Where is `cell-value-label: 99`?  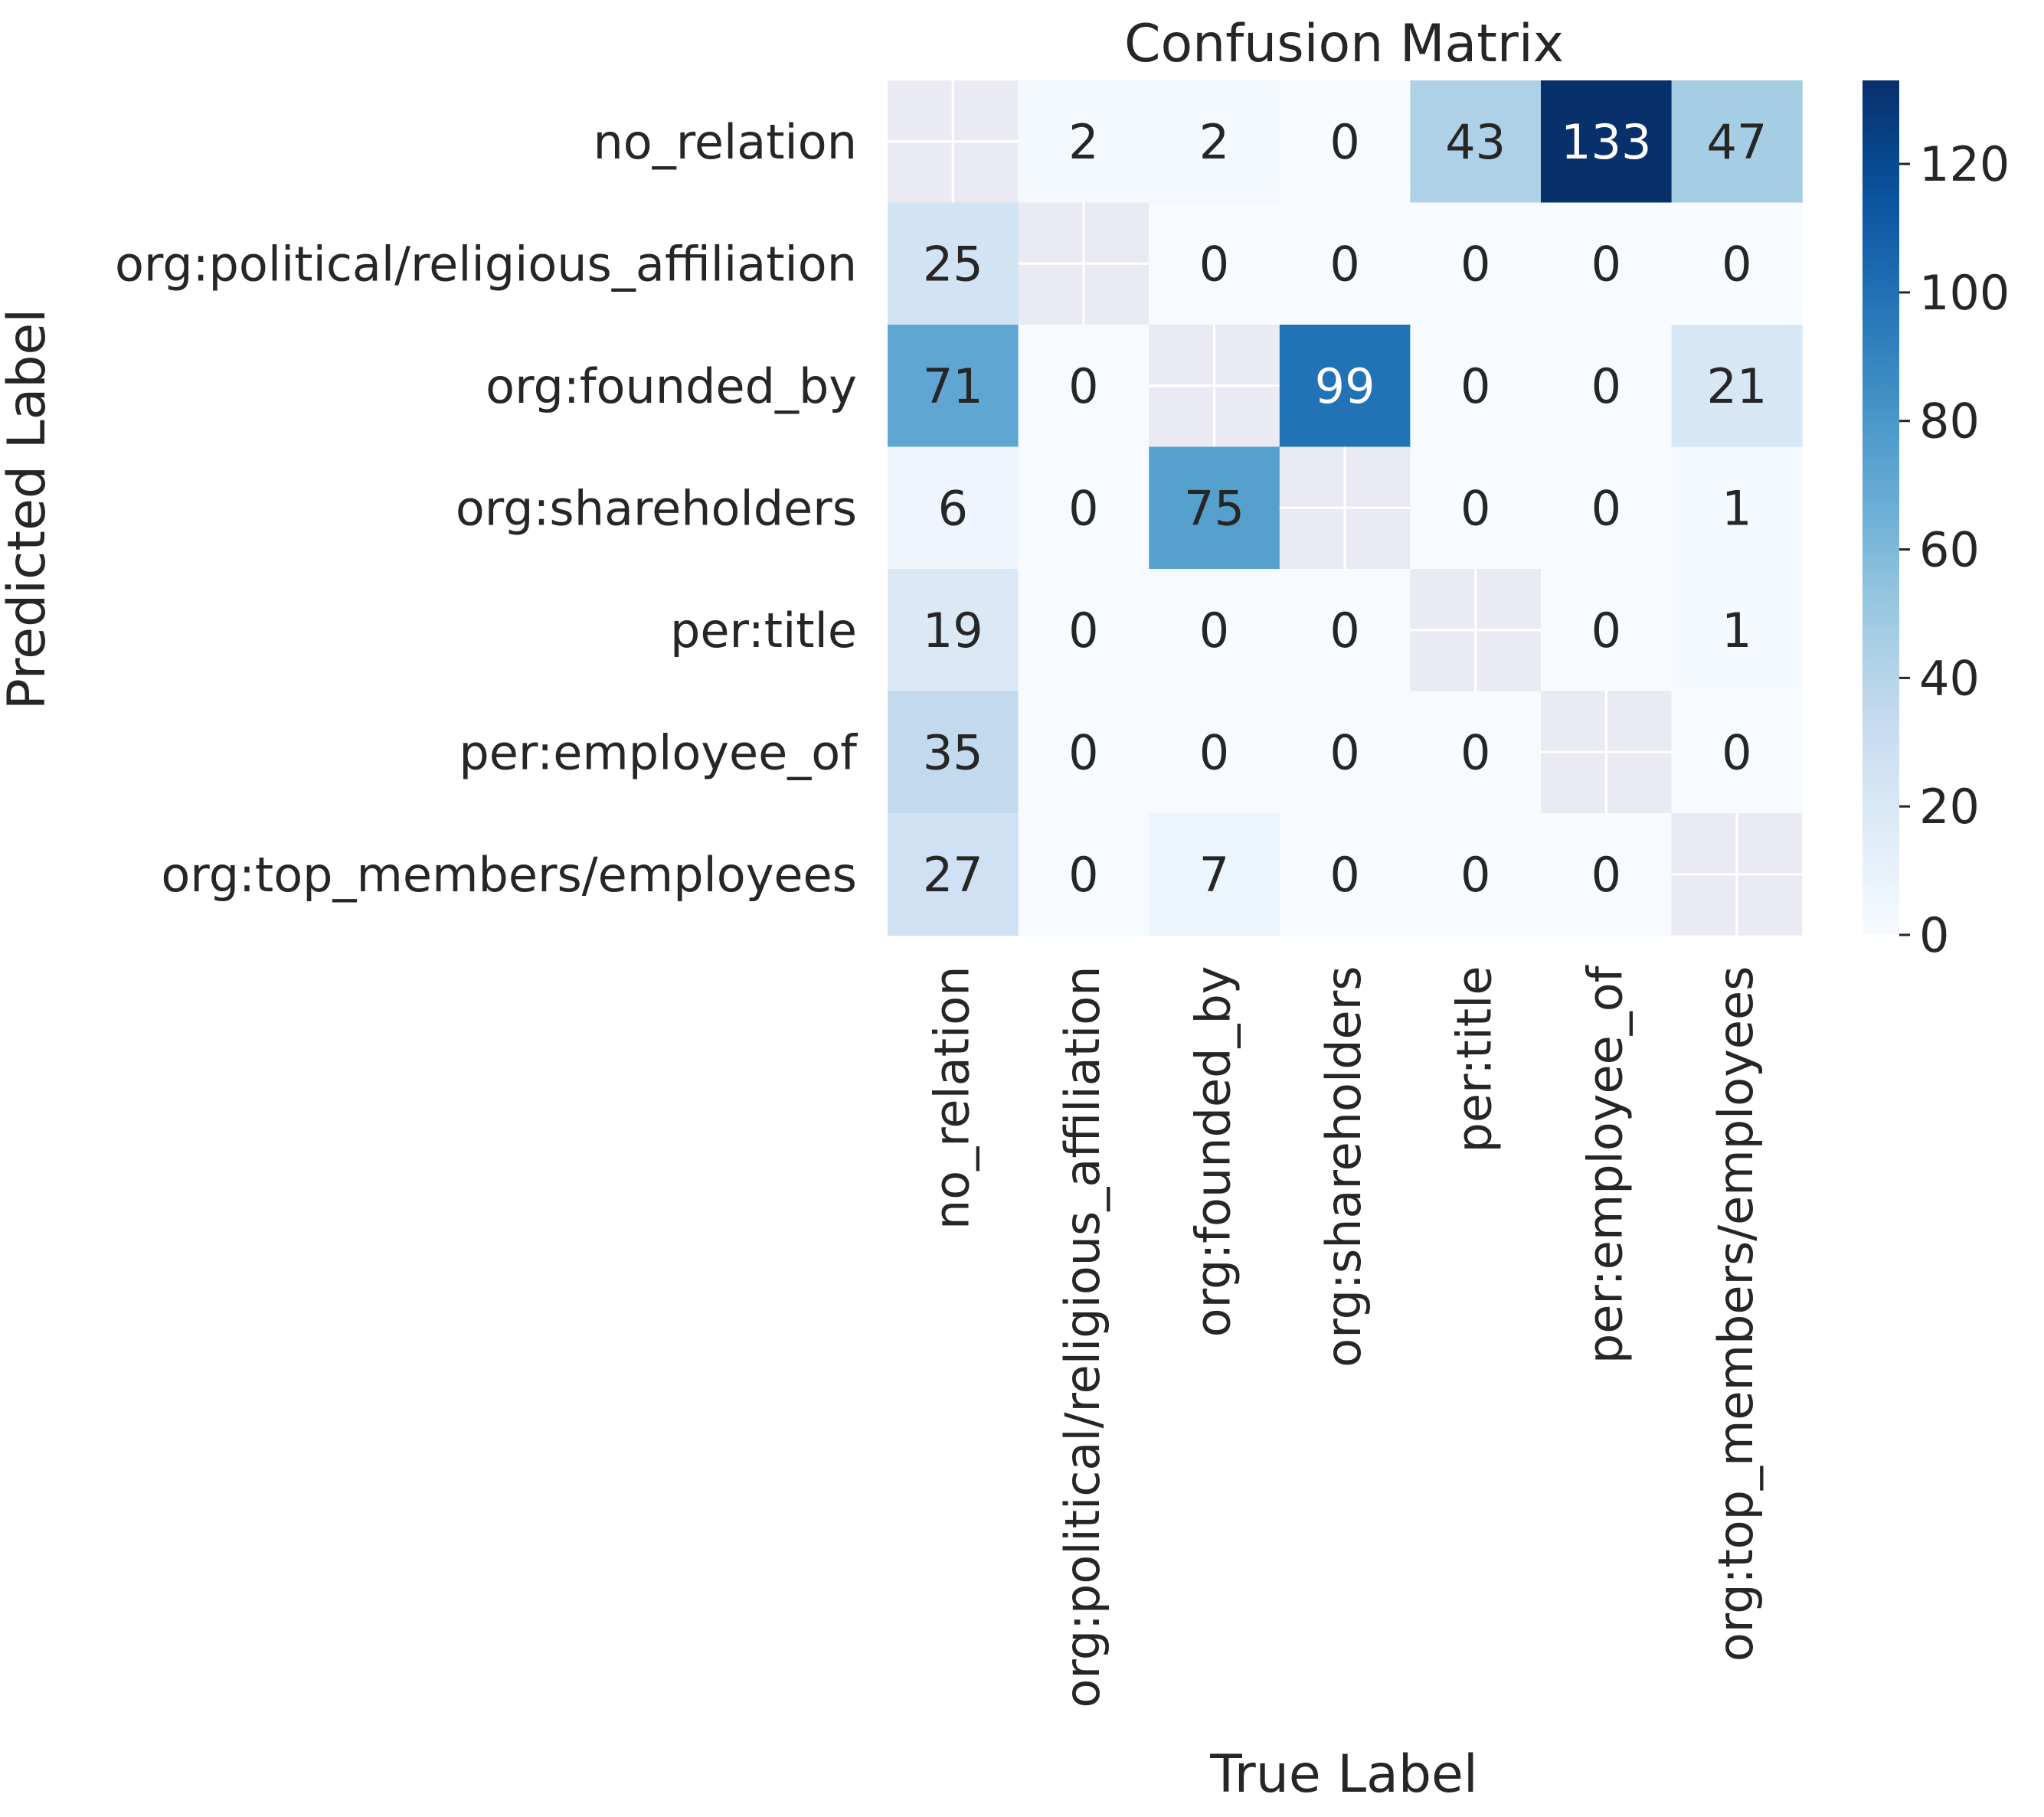 cell-value-label: 99 is located at coordinates (1345, 386).